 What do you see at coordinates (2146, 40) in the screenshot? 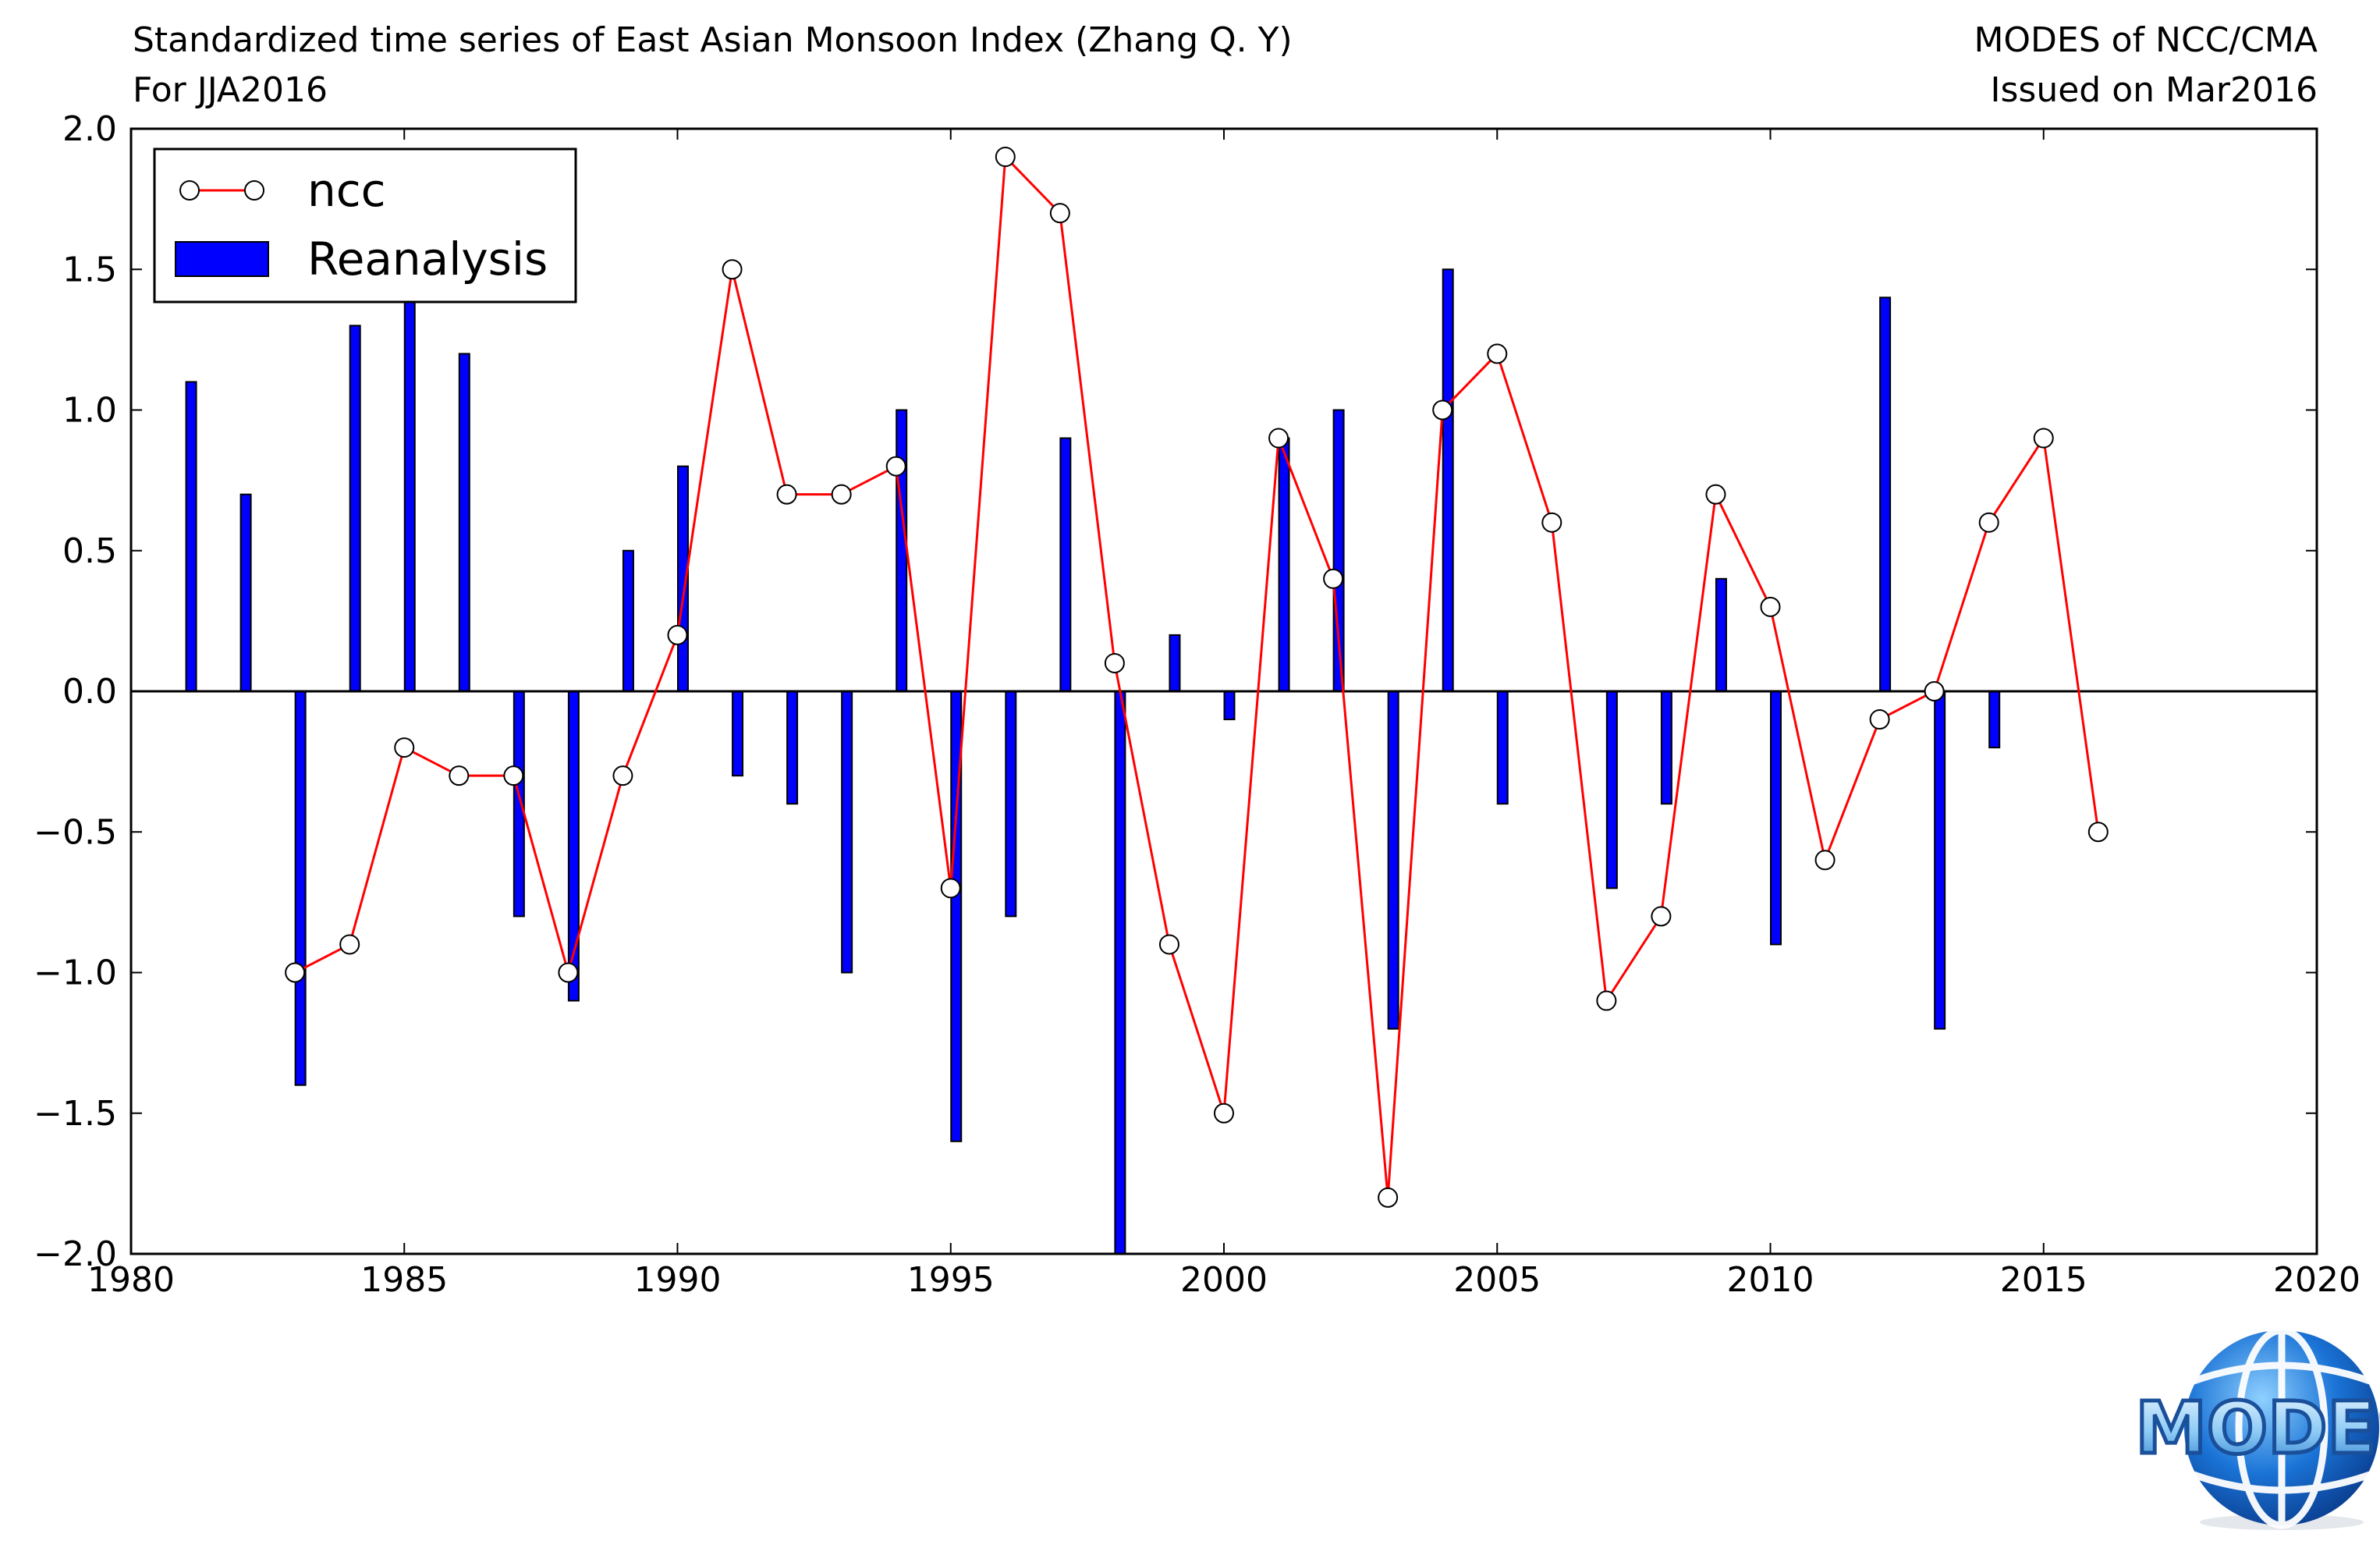
I see `issuer-label: MODES of NCC/CMA` at bounding box center [2146, 40].